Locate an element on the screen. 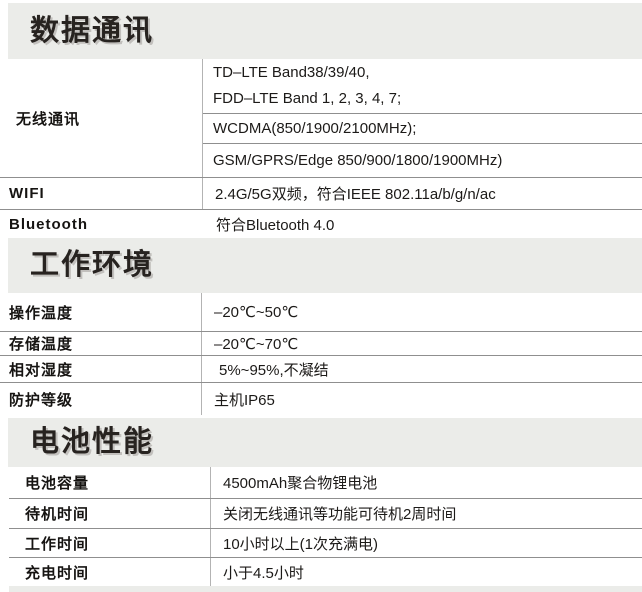 The height and width of the screenshot is (592, 642). lte-line-2: FDD–LTE Band 1, 2, 3, 4, 7; is located at coordinates (307, 98).